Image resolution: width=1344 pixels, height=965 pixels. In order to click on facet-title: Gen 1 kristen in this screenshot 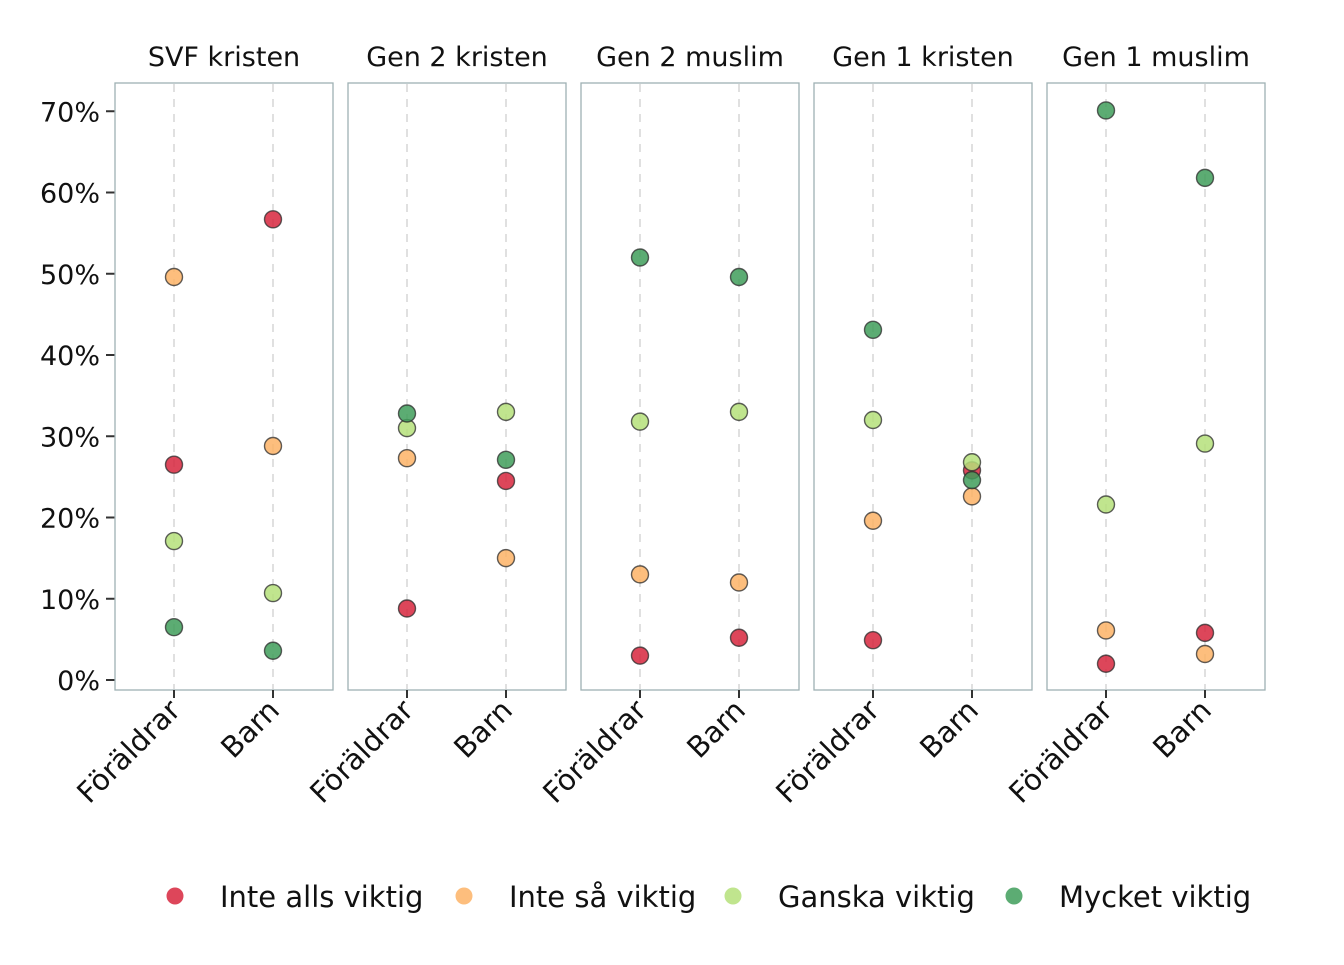, I will do `click(923, 57)`.